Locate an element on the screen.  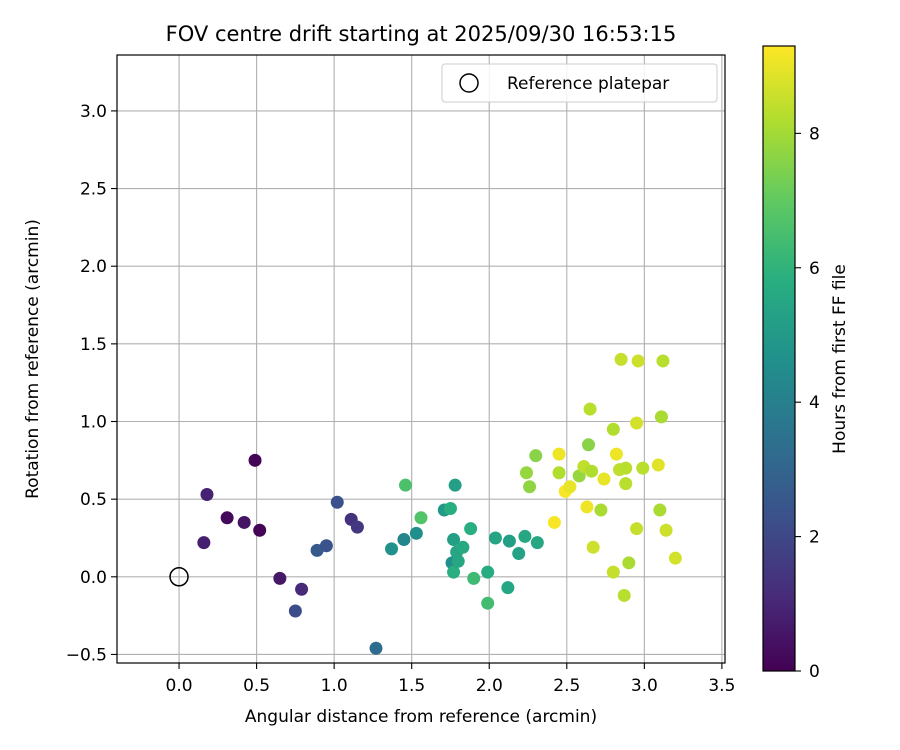
x-tick-label: 3.0 is located at coordinates (644, 686).